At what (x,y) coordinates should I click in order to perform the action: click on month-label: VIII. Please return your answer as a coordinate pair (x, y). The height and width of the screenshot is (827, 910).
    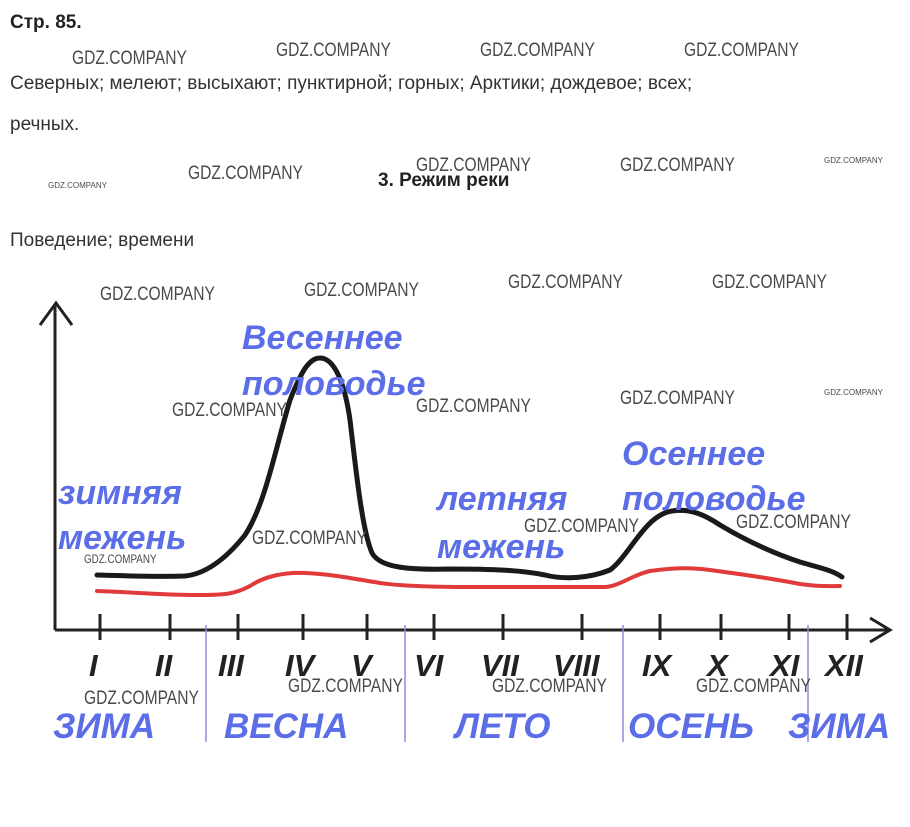
    Looking at the image, I should click on (577, 665).